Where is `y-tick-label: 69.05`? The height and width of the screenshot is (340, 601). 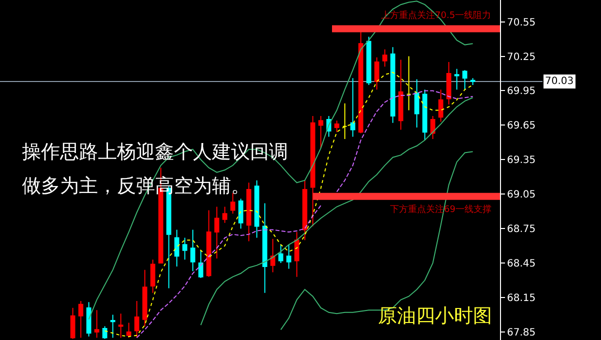 y-tick-label: 69.05 is located at coordinates (521, 195).